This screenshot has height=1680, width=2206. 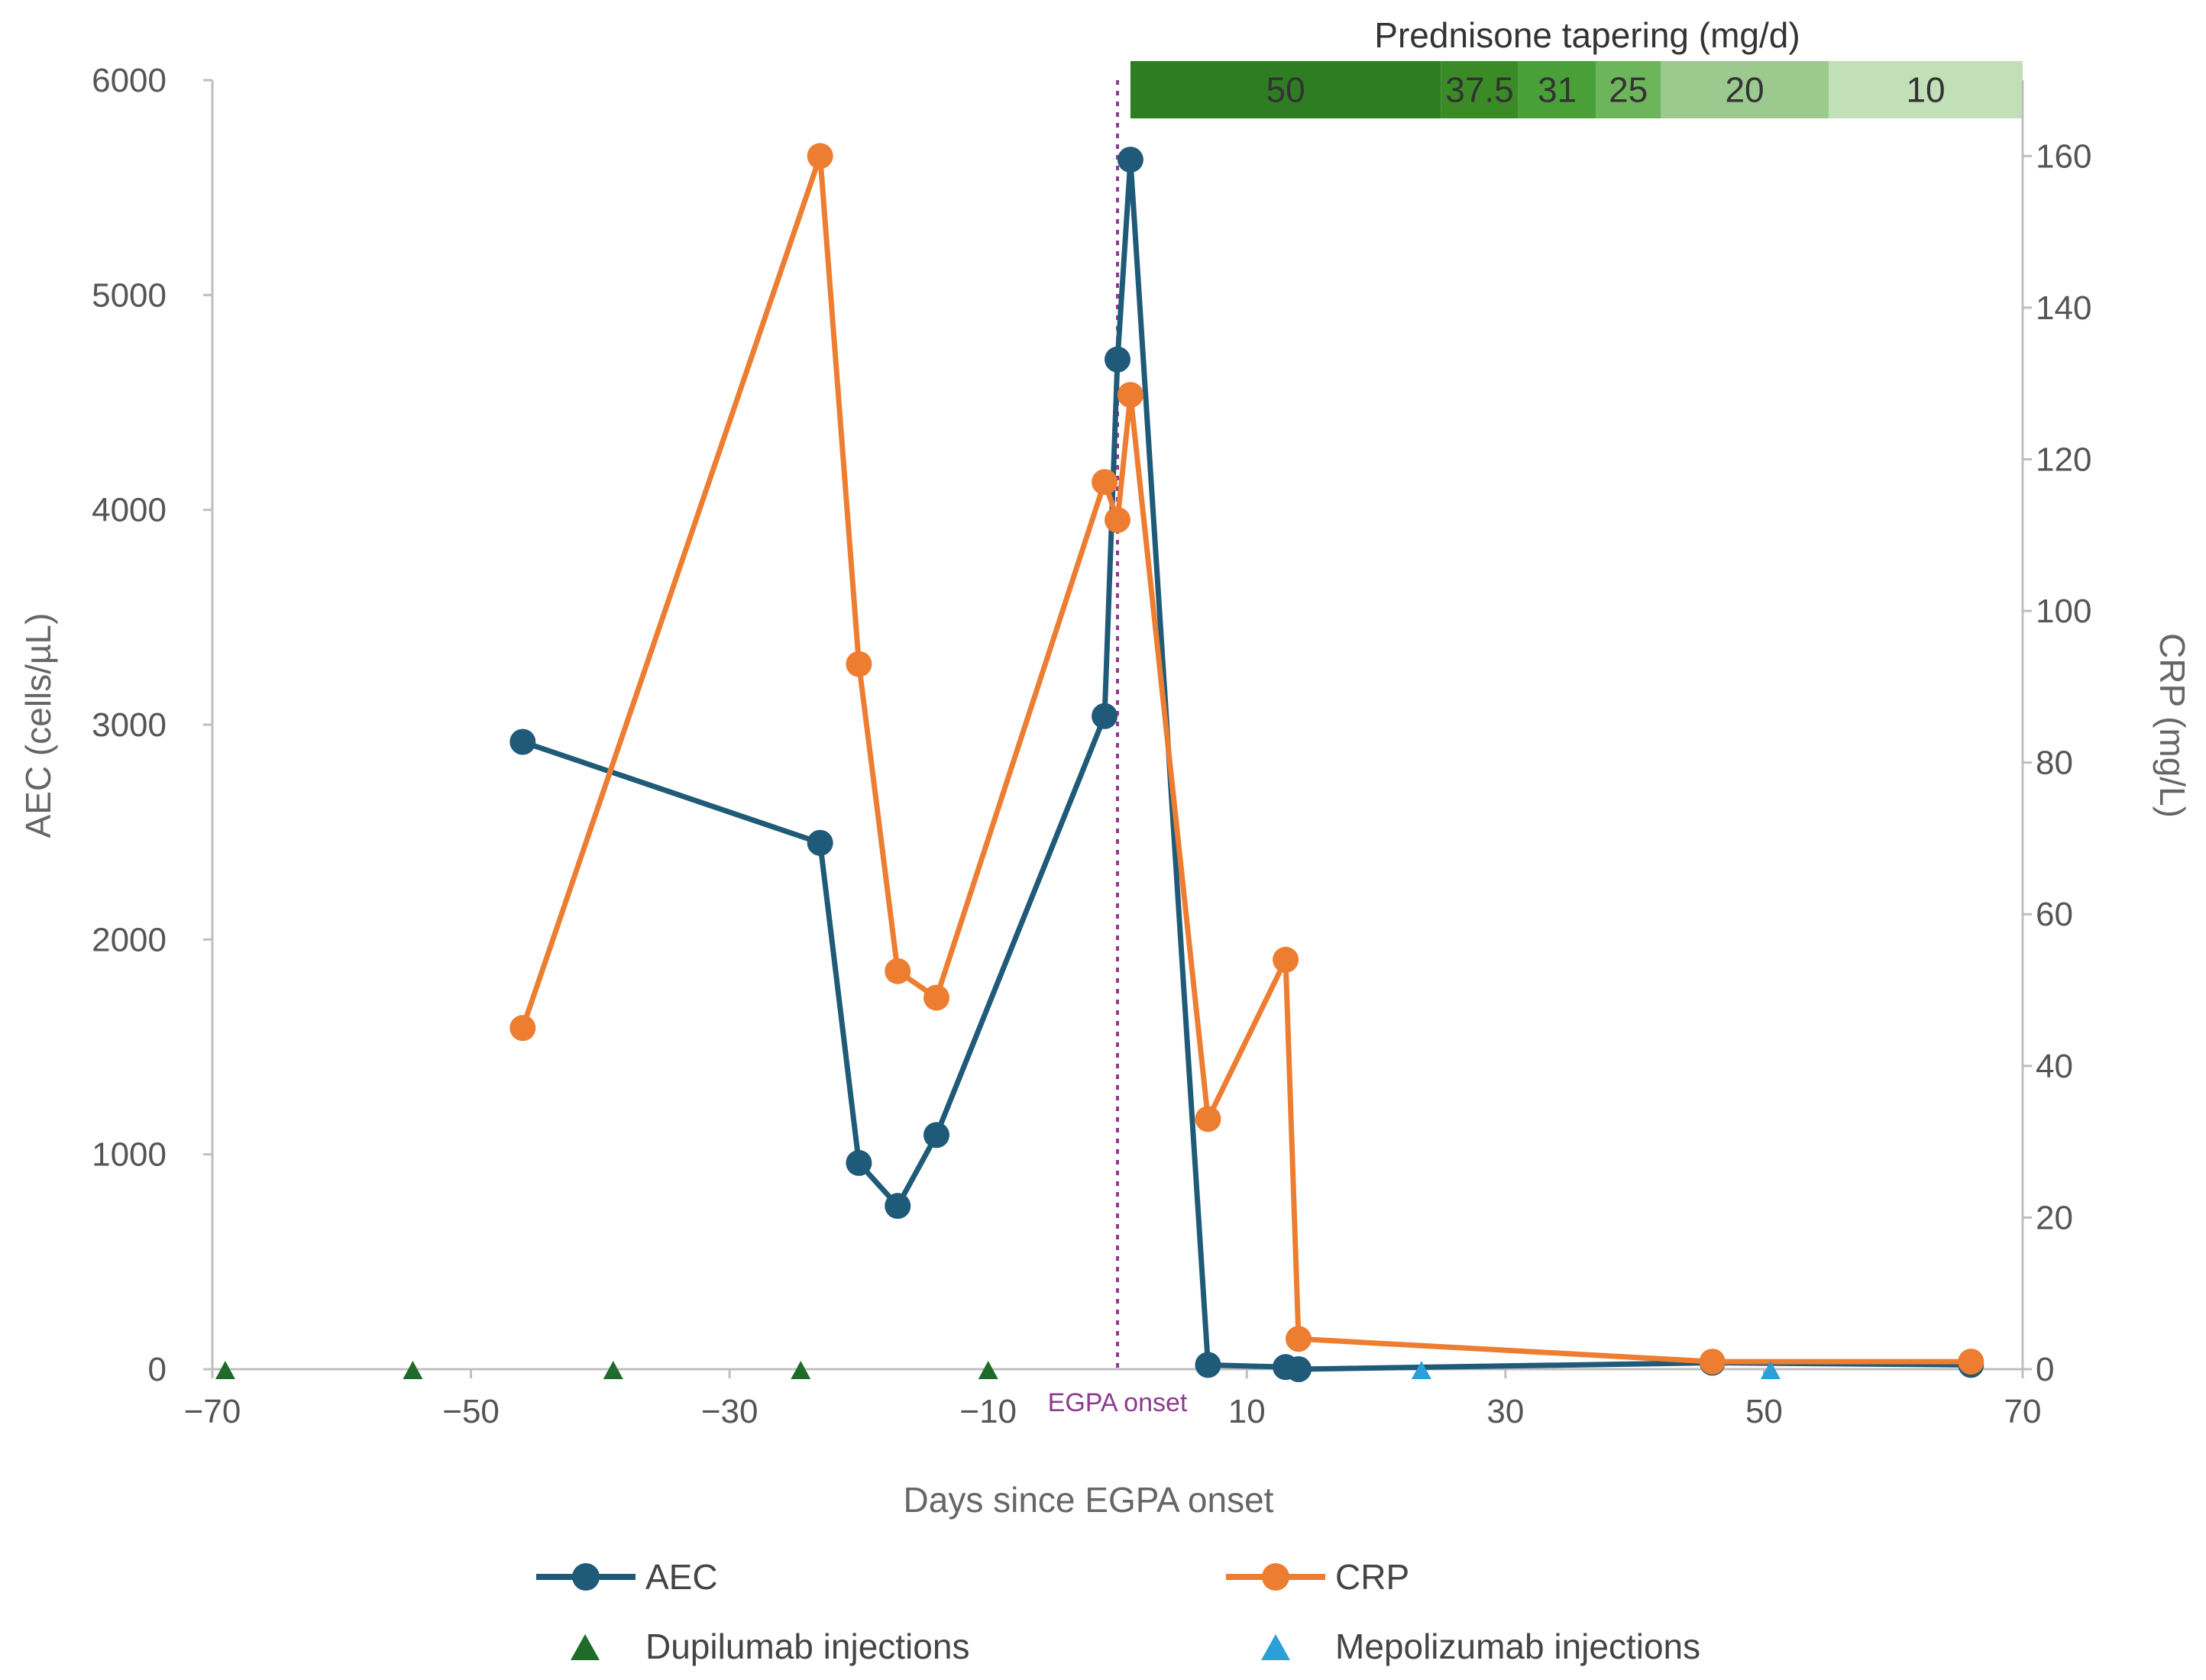 I want to click on prednisone-segment-label: 31, so click(x=1557, y=90).